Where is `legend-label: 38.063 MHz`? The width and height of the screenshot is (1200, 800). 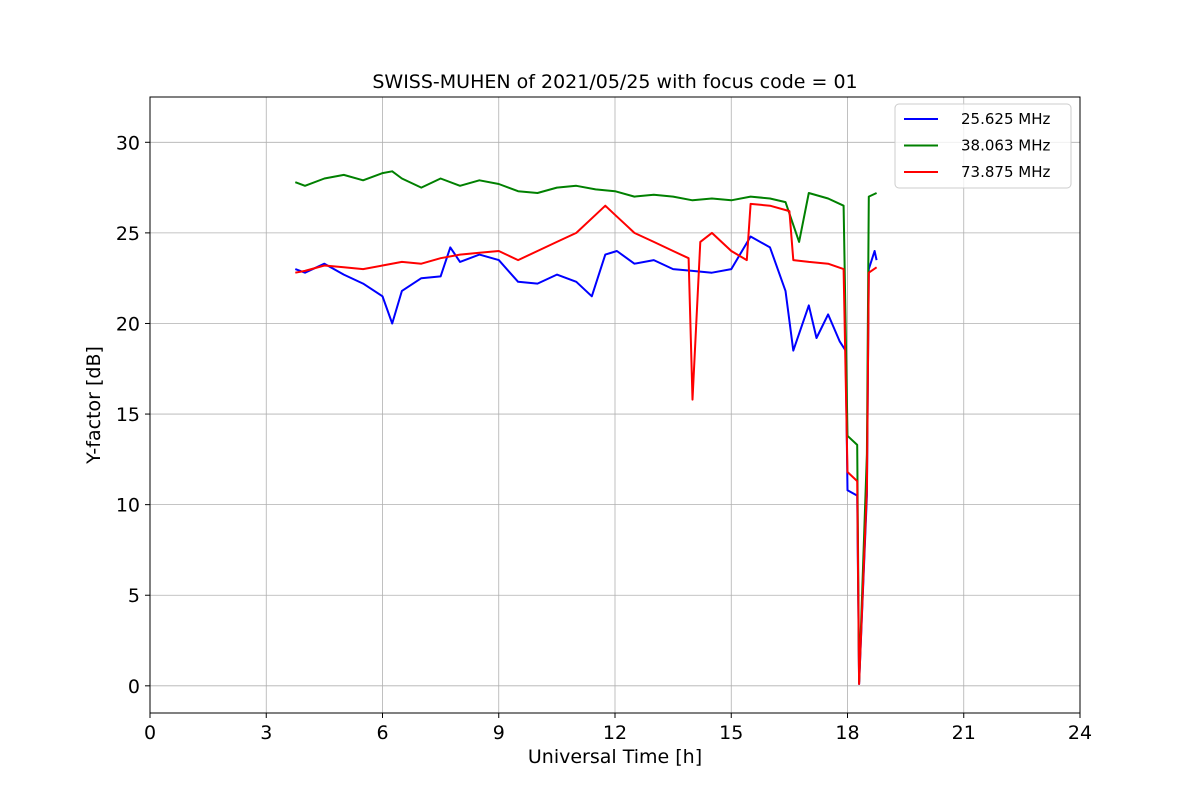 legend-label: 38.063 MHz is located at coordinates (1005, 146).